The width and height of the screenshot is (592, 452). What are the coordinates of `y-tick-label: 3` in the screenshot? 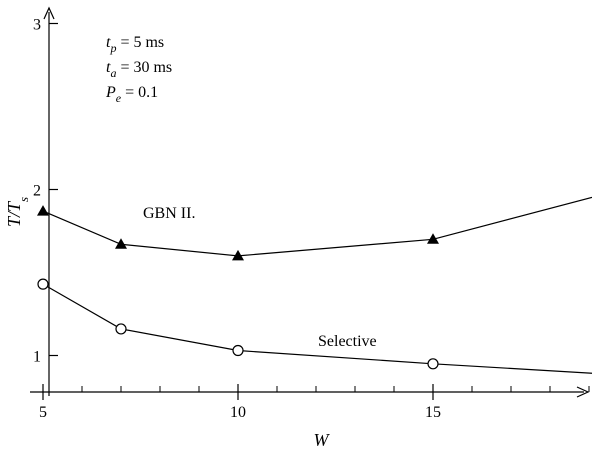 It's located at (37, 25).